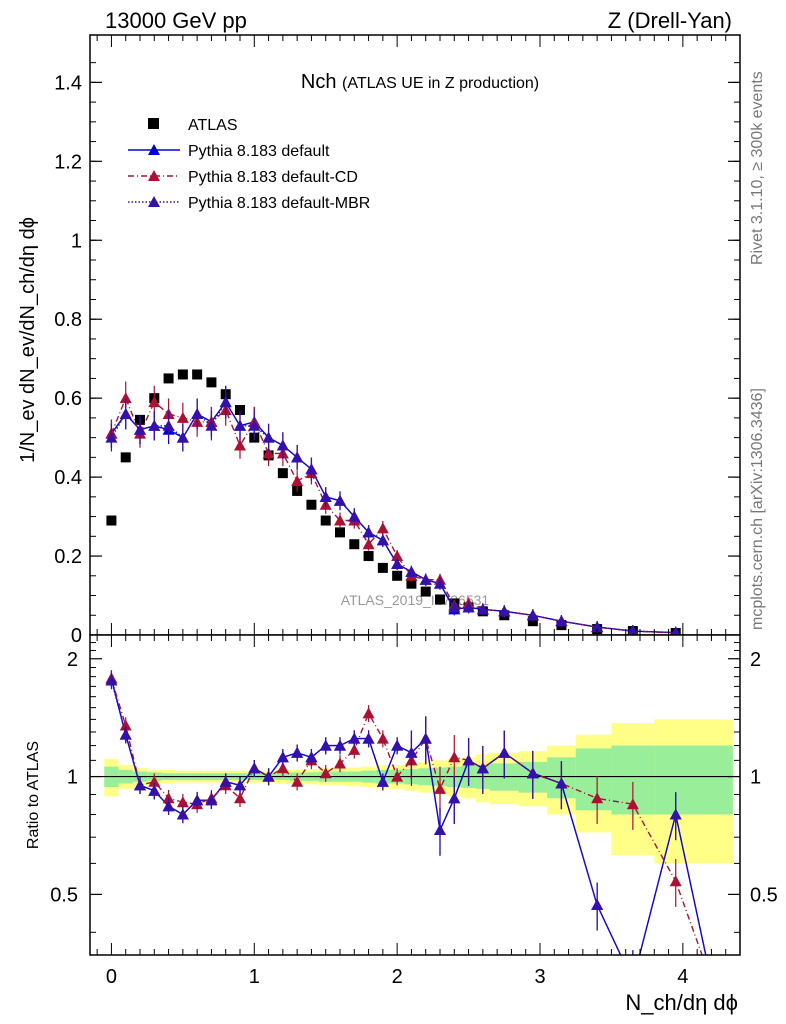  Describe the element at coordinates (33, 795) in the screenshot. I see `ratio-y-axis-label: Ratio to ATLAS` at that location.